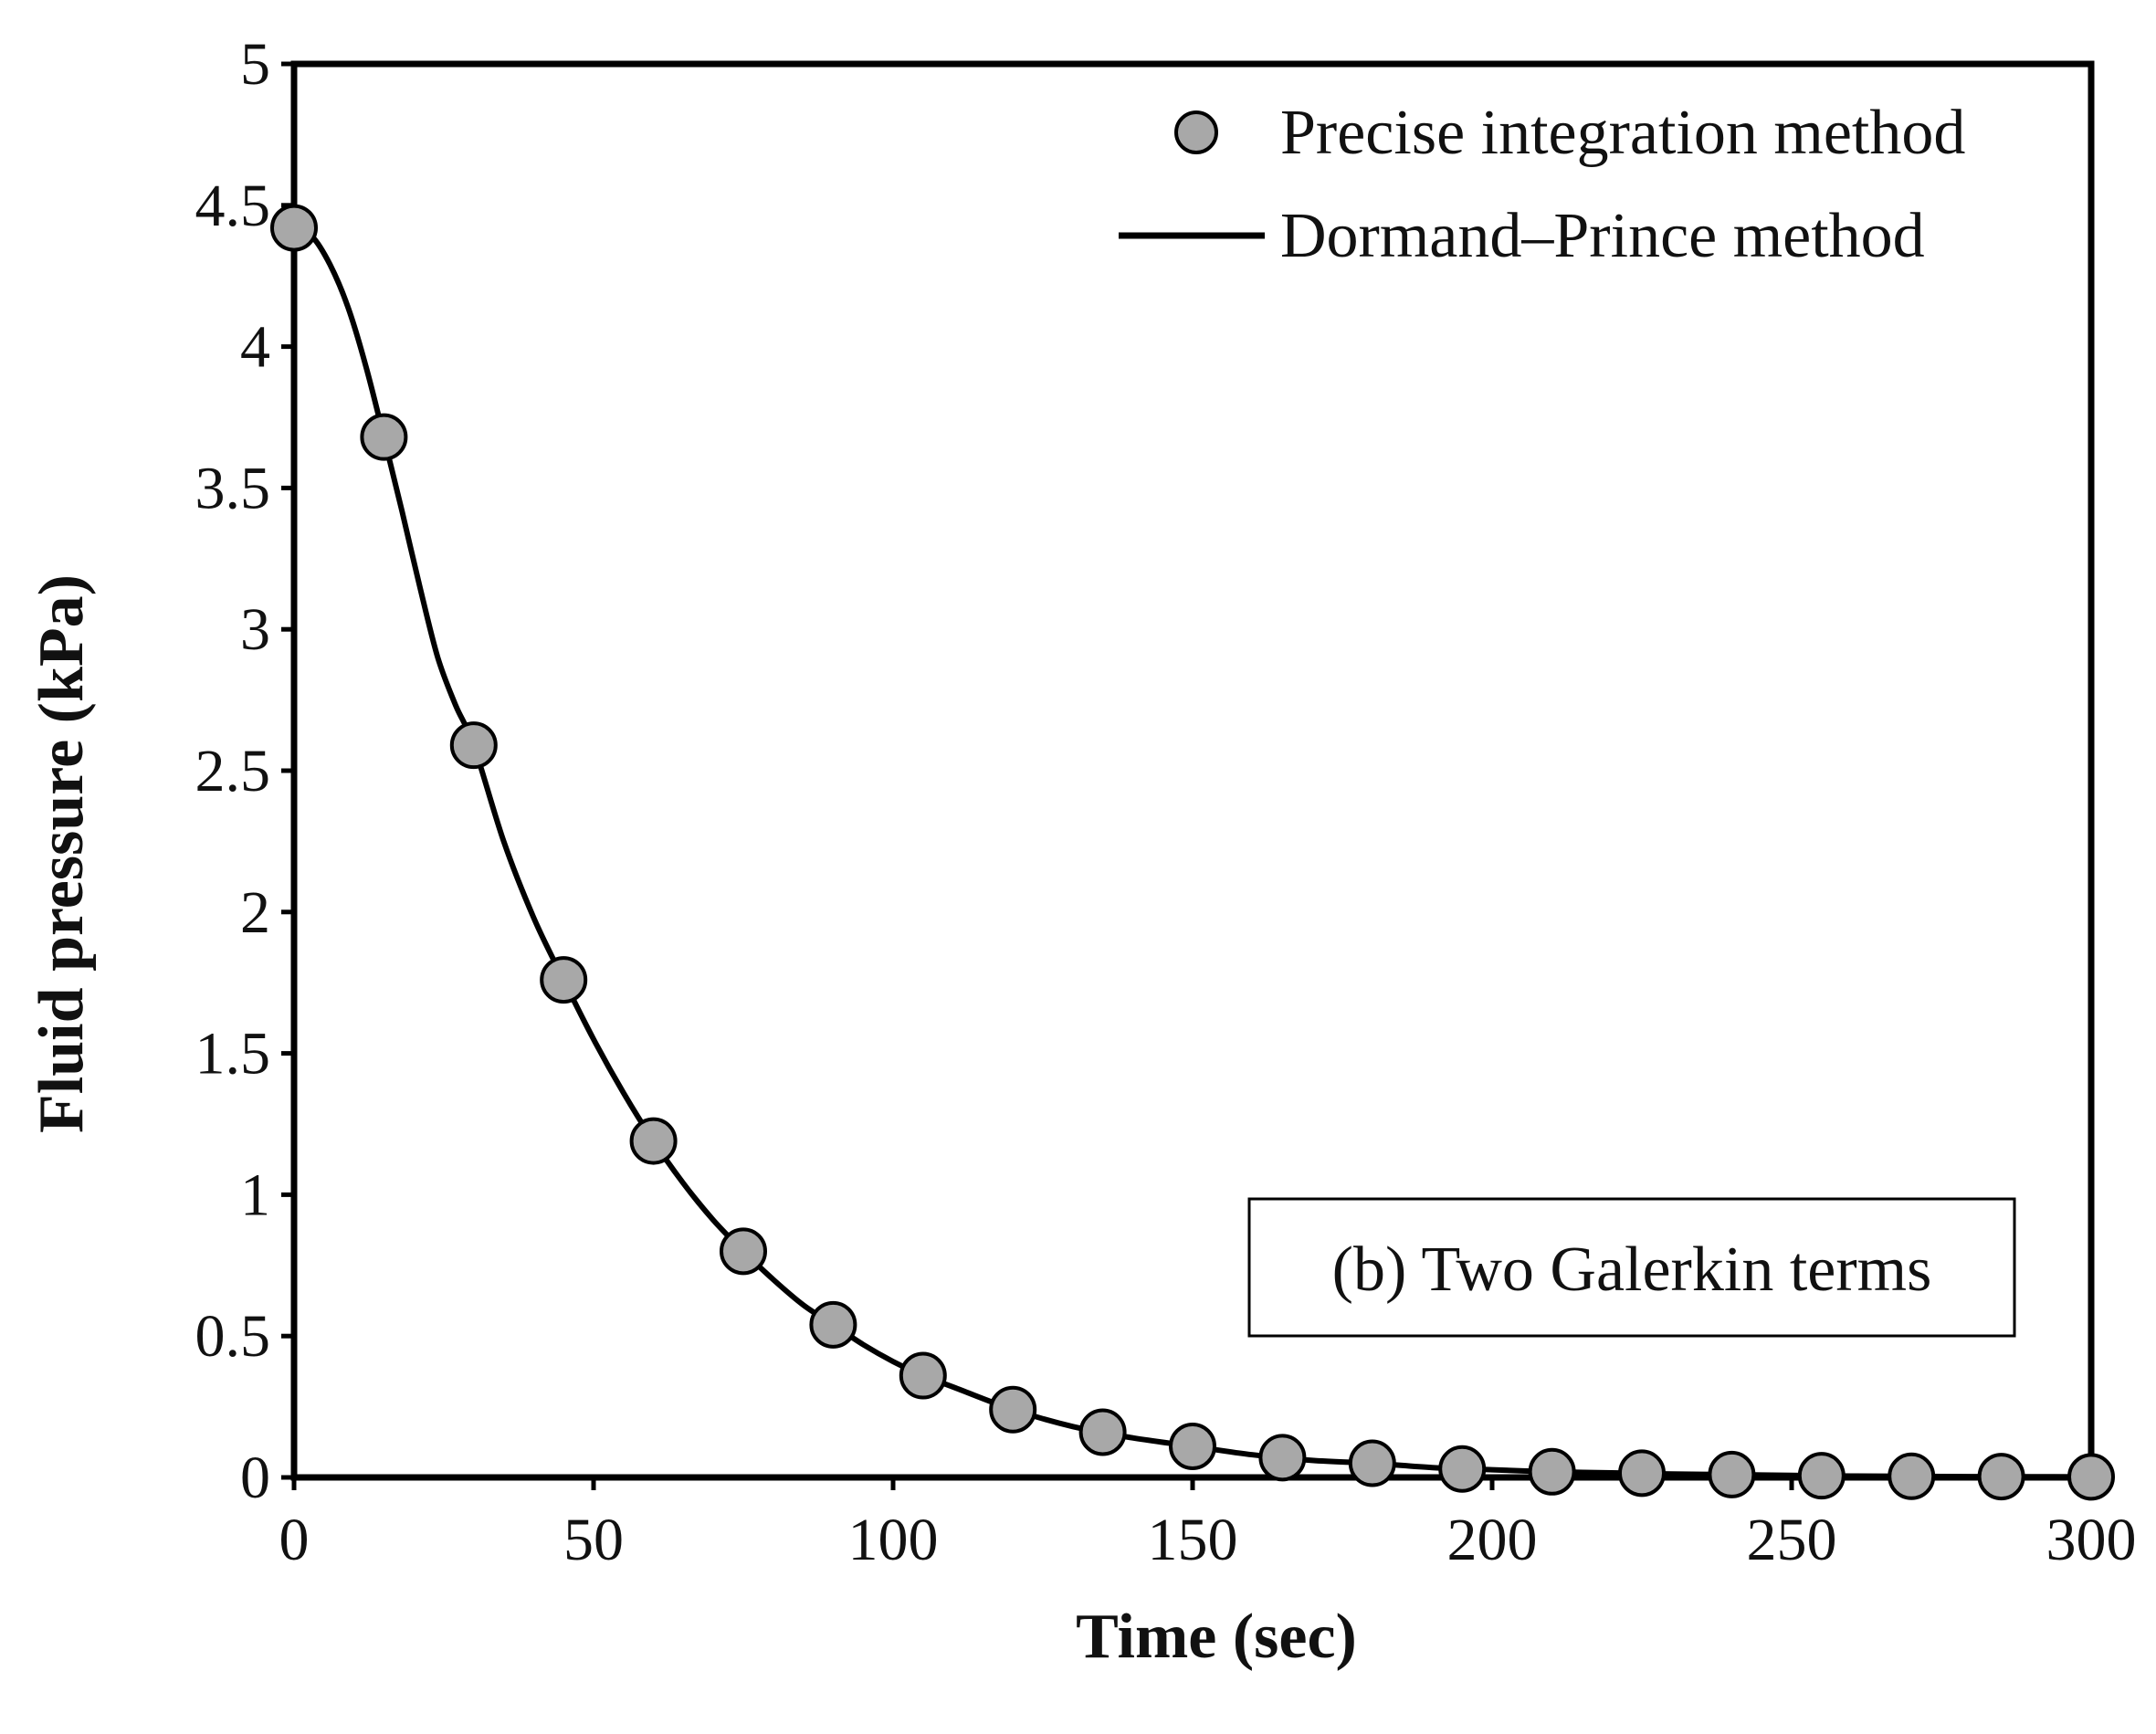  I want to click on y-tick-label: 1.5, so click(233, 1054).